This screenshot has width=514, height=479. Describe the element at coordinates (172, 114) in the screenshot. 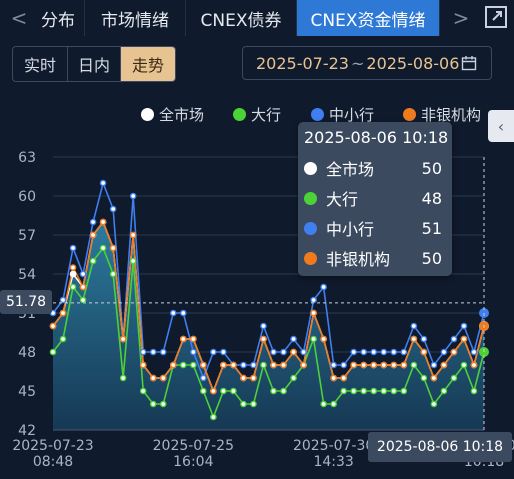

I see `legend-item-all-market: 全市场` at that location.